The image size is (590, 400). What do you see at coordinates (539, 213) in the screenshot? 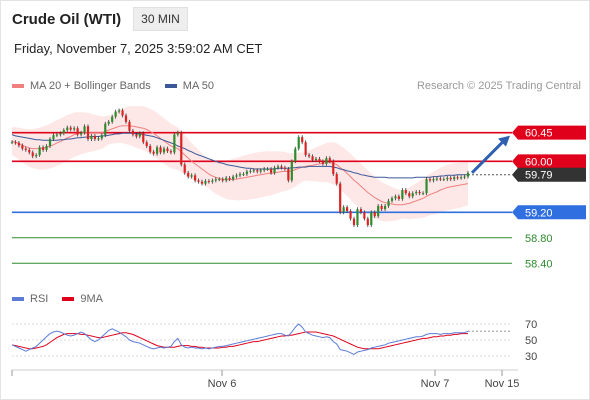
I see `level-text-3: 59.20` at bounding box center [539, 213].